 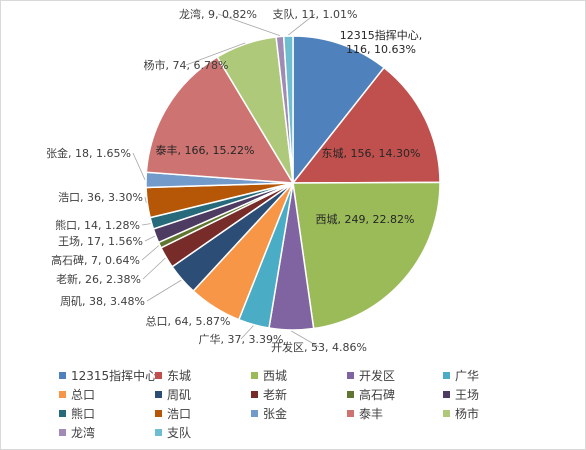 I want to click on data-label-3: 开发区, 53, 4.86%, so click(x=319, y=347).